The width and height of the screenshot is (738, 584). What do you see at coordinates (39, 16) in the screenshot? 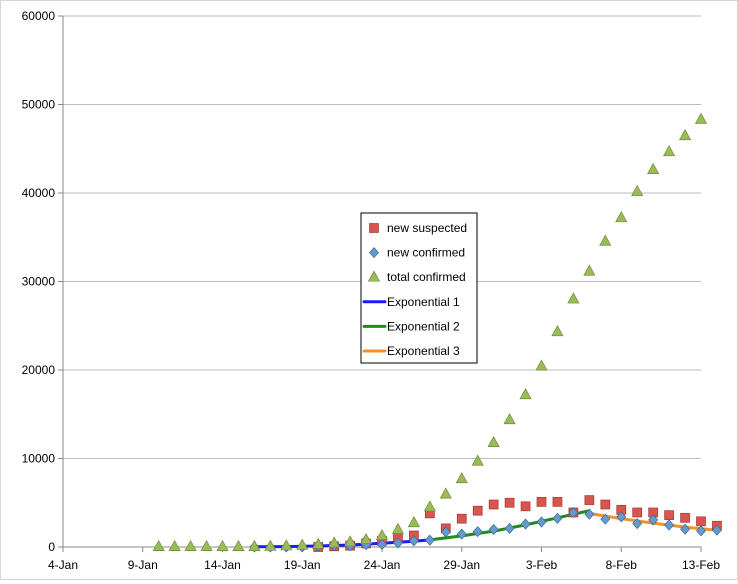
I see `y-tick-label: 60000` at bounding box center [39, 16].